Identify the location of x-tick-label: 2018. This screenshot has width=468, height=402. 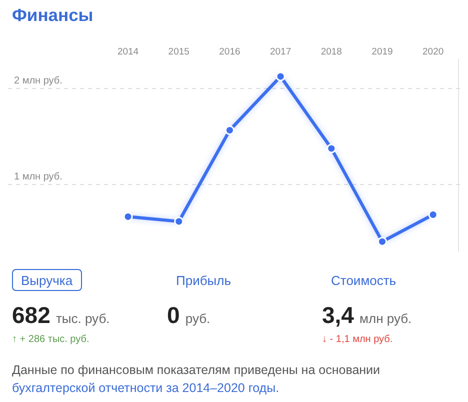
(331, 52).